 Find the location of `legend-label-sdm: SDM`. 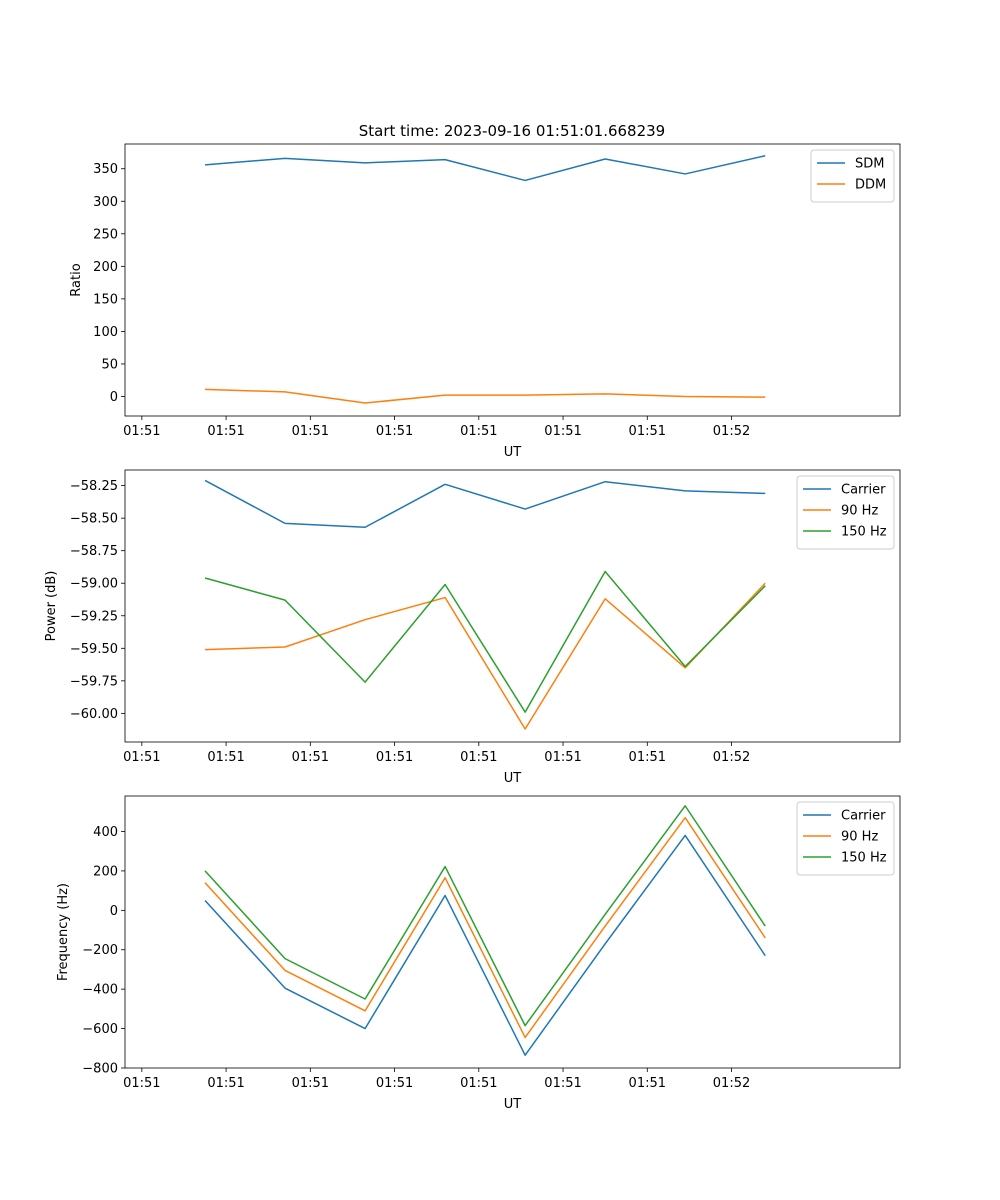

legend-label-sdm: SDM is located at coordinates (869, 164).